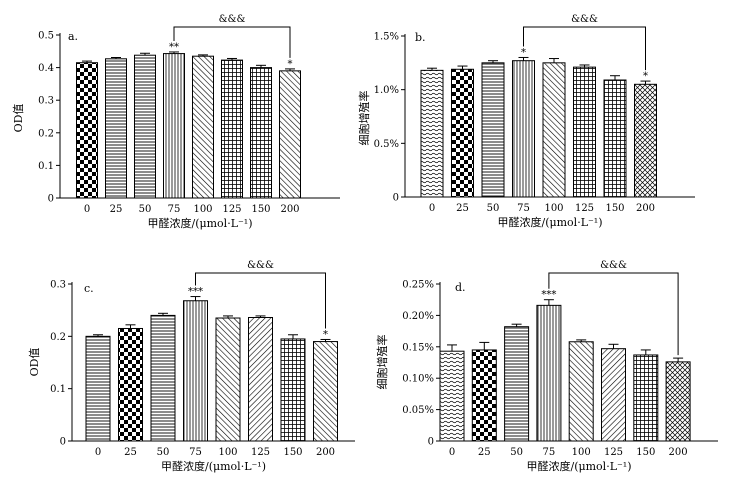 The height and width of the screenshot is (496, 735). Describe the element at coordinates (73, 36) in the screenshot. I see `panel-label: a.` at that location.